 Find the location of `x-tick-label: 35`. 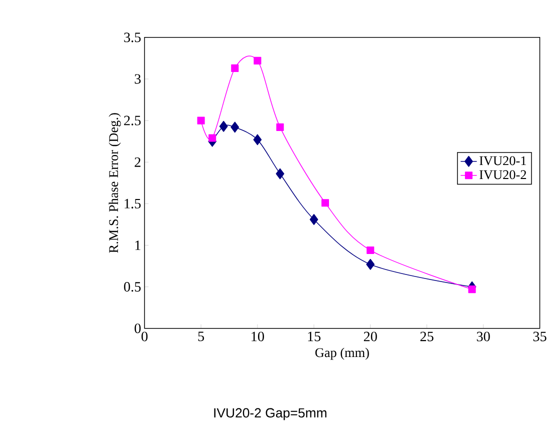

x-tick-label: 35 is located at coordinates (539, 337).